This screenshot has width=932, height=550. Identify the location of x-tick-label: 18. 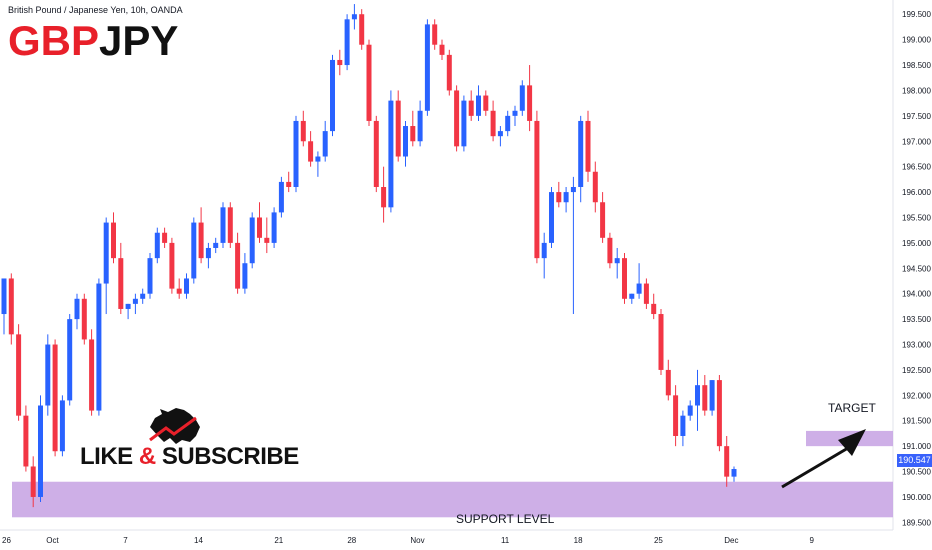
(578, 540).